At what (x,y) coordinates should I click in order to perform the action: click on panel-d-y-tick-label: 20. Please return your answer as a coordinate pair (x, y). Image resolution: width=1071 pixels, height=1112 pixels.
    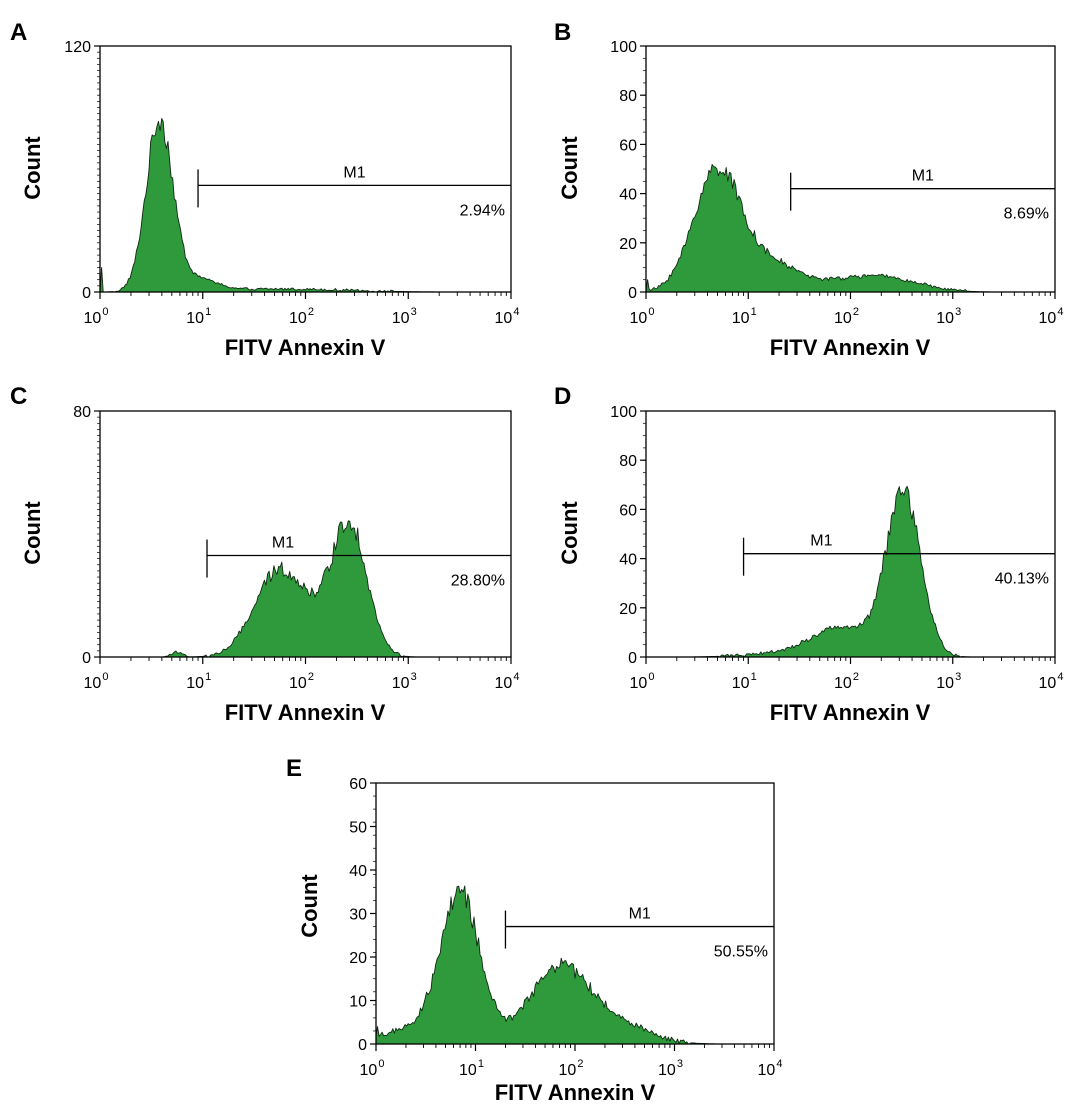
    Looking at the image, I should click on (628, 609).